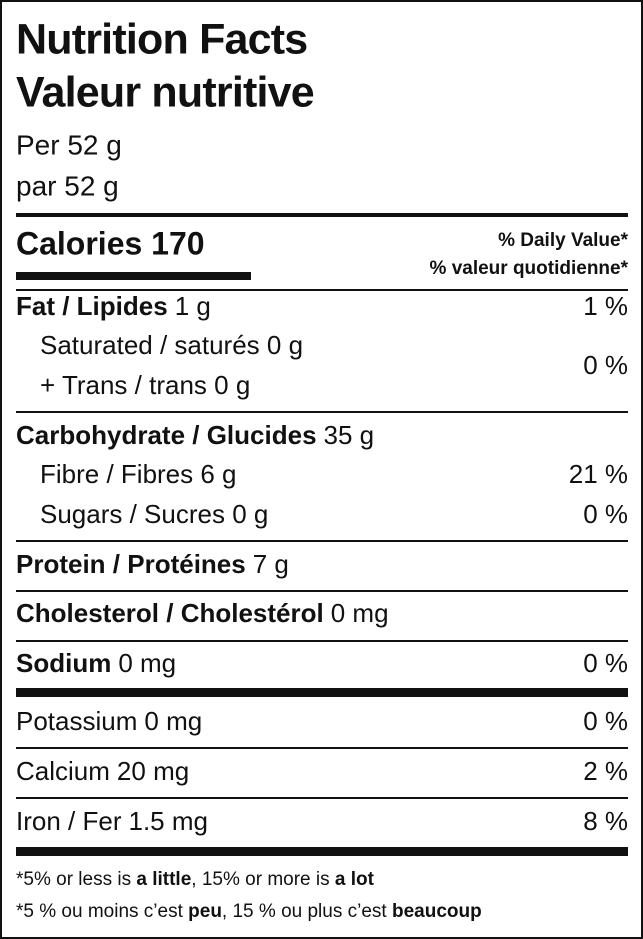  Describe the element at coordinates (145, 385) in the screenshot. I see `sub-nutrient: + Trans / trans 0 g` at that location.